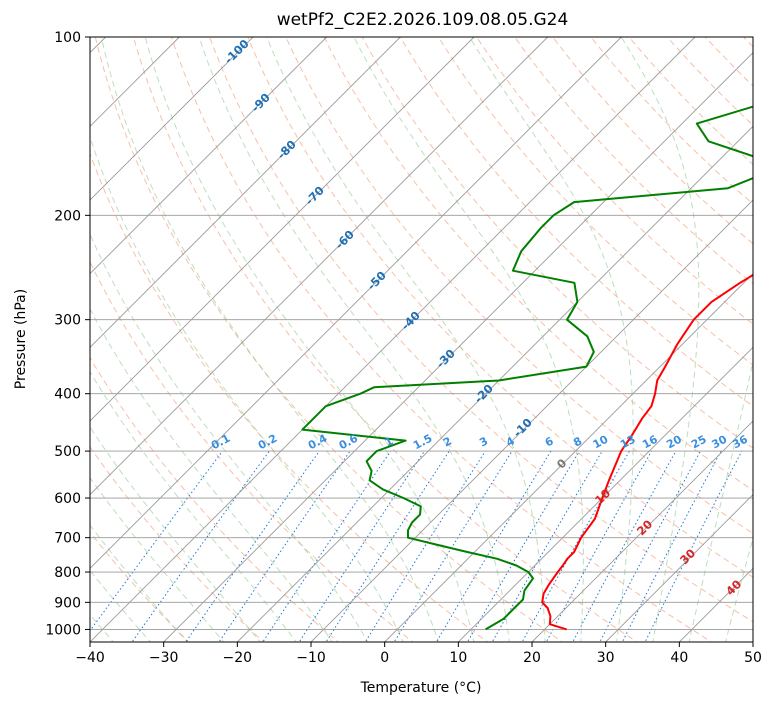 This screenshot has height=713, width=775. Describe the element at coordinates (67, 38) in the screenshot. I see `y-tick-label: 100` at that location.